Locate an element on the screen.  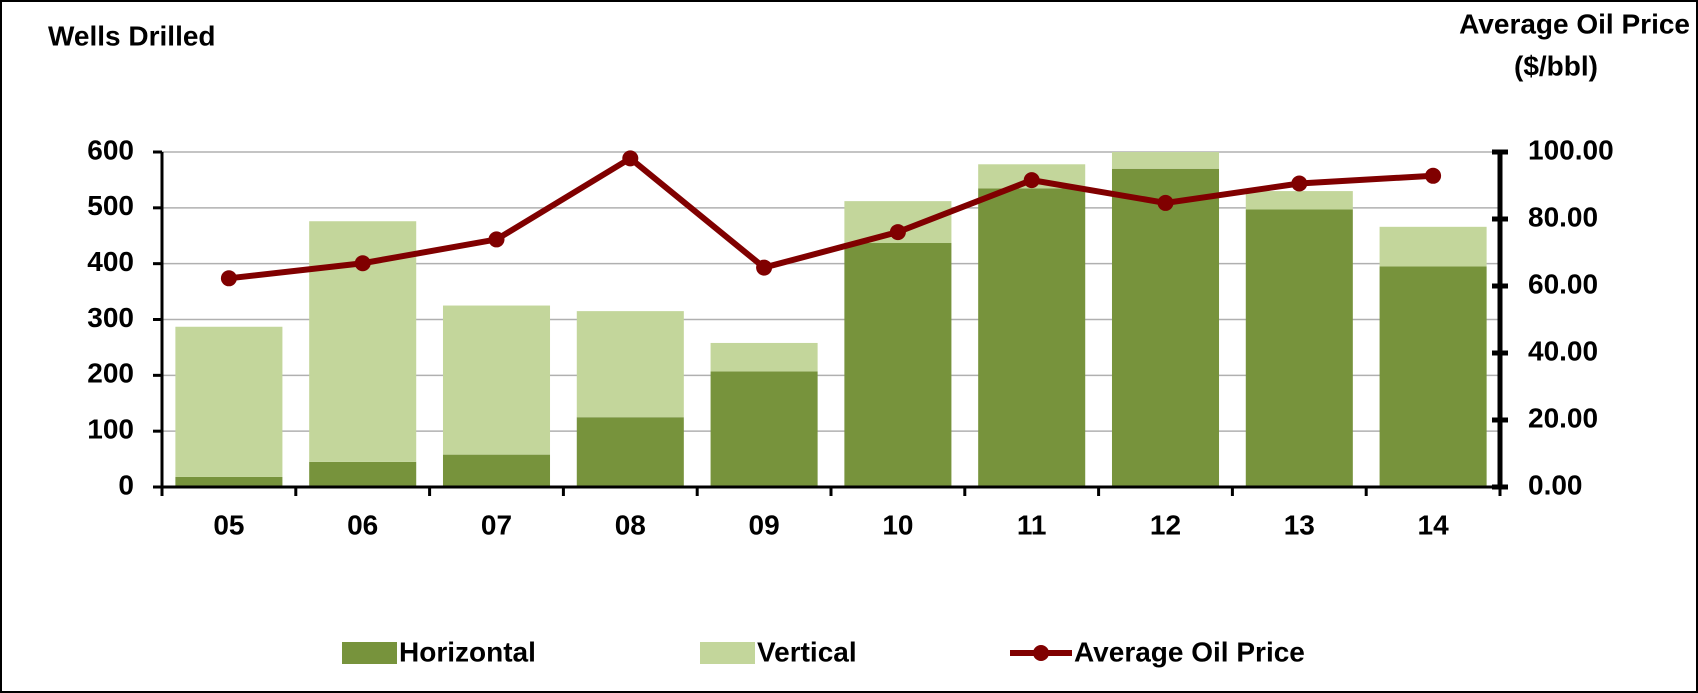
x-tick-label: 14 is located at coordinates (1434, 524).